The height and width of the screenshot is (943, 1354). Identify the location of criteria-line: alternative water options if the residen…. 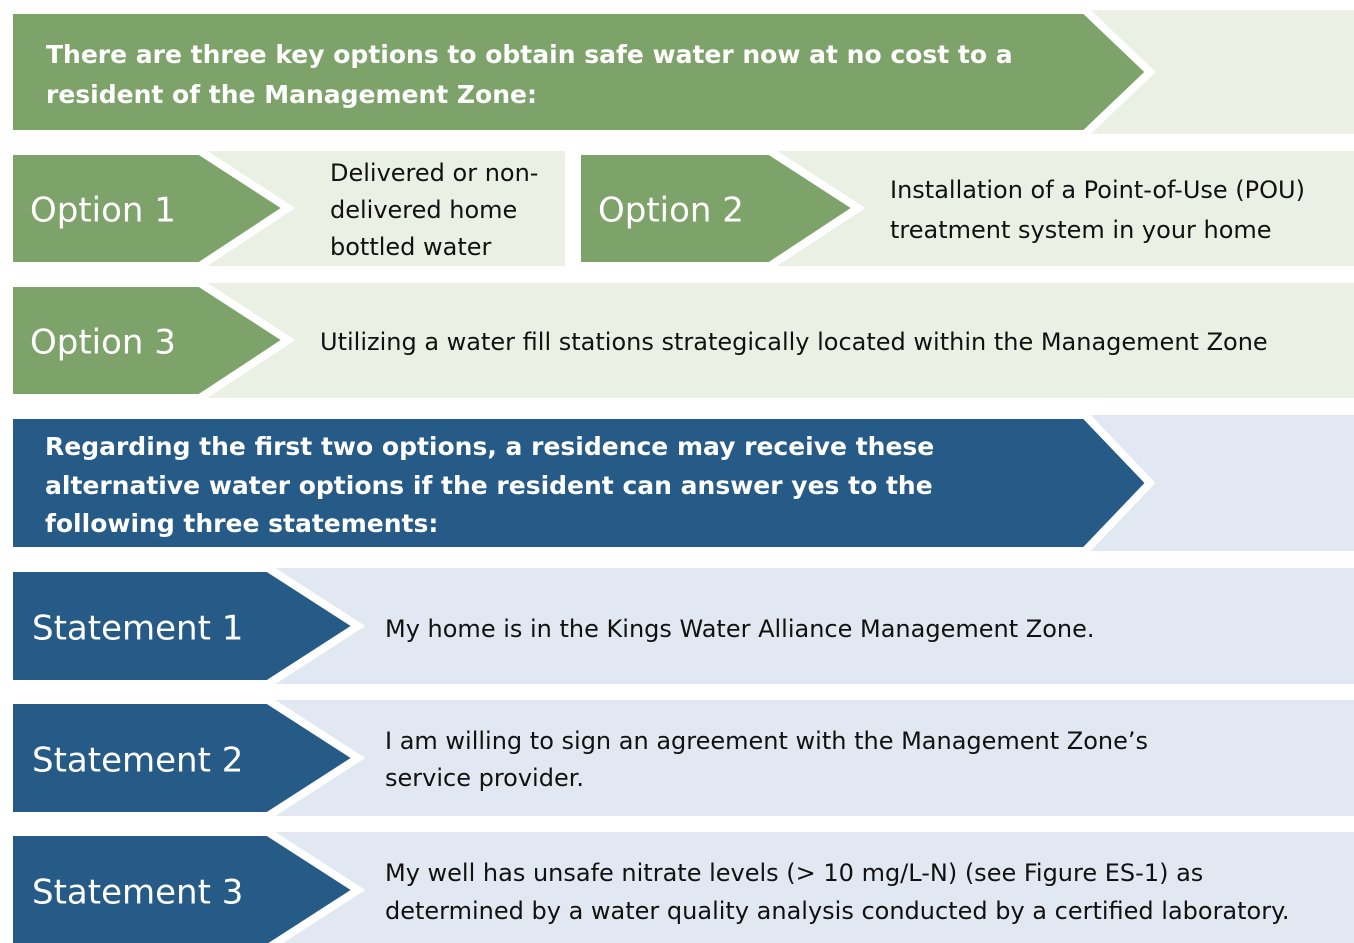
(489, 485).